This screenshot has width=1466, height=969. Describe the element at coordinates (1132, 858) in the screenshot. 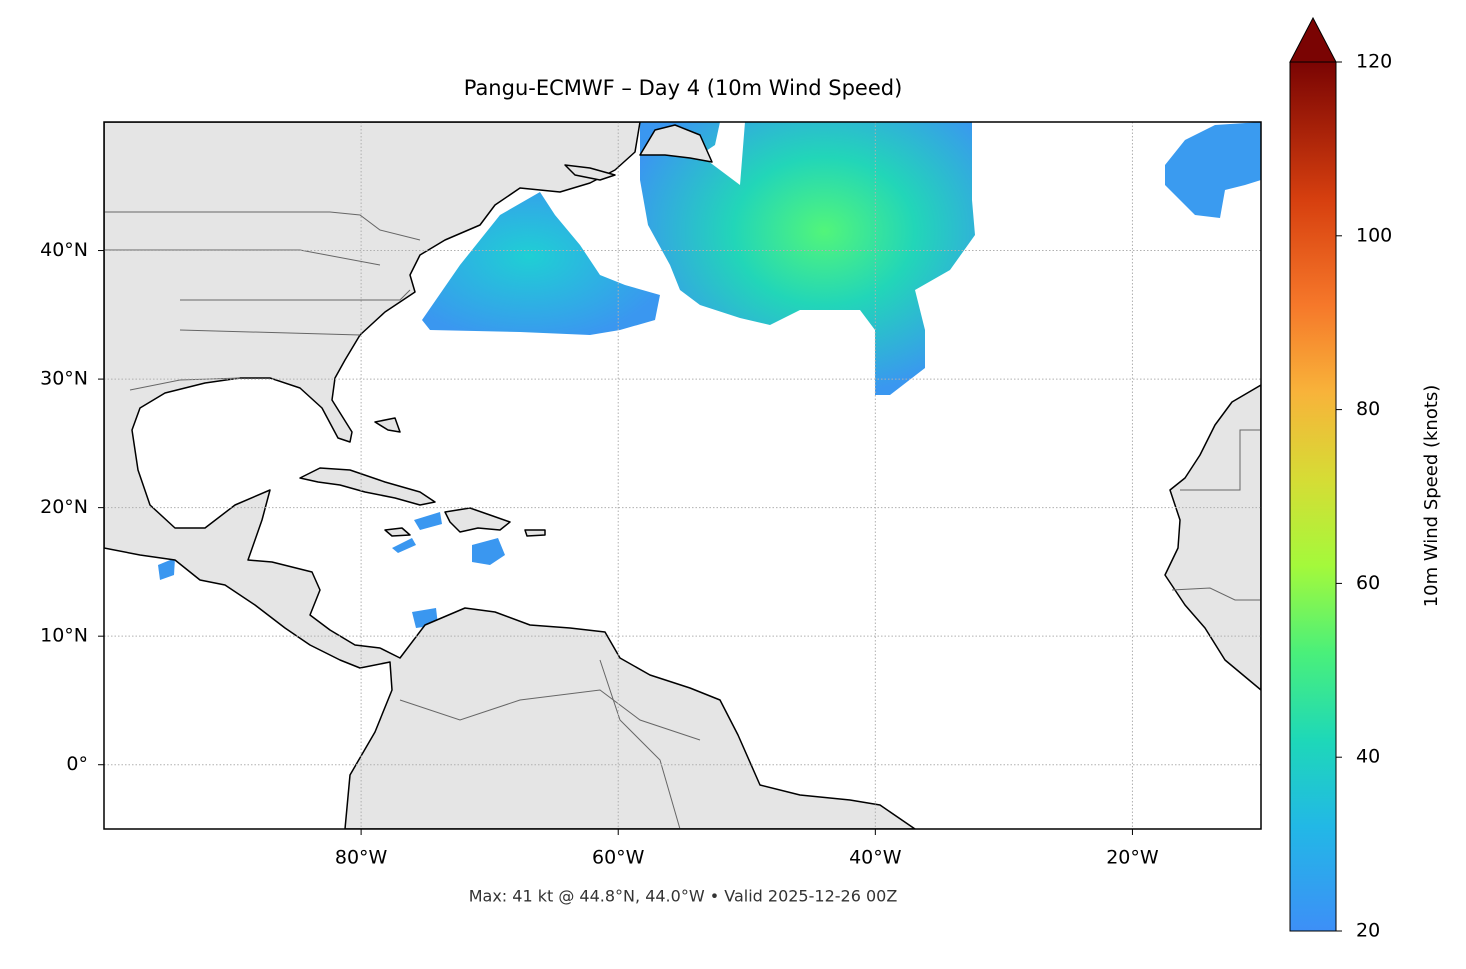

I see `x-tick-label: 20°W` at that location.